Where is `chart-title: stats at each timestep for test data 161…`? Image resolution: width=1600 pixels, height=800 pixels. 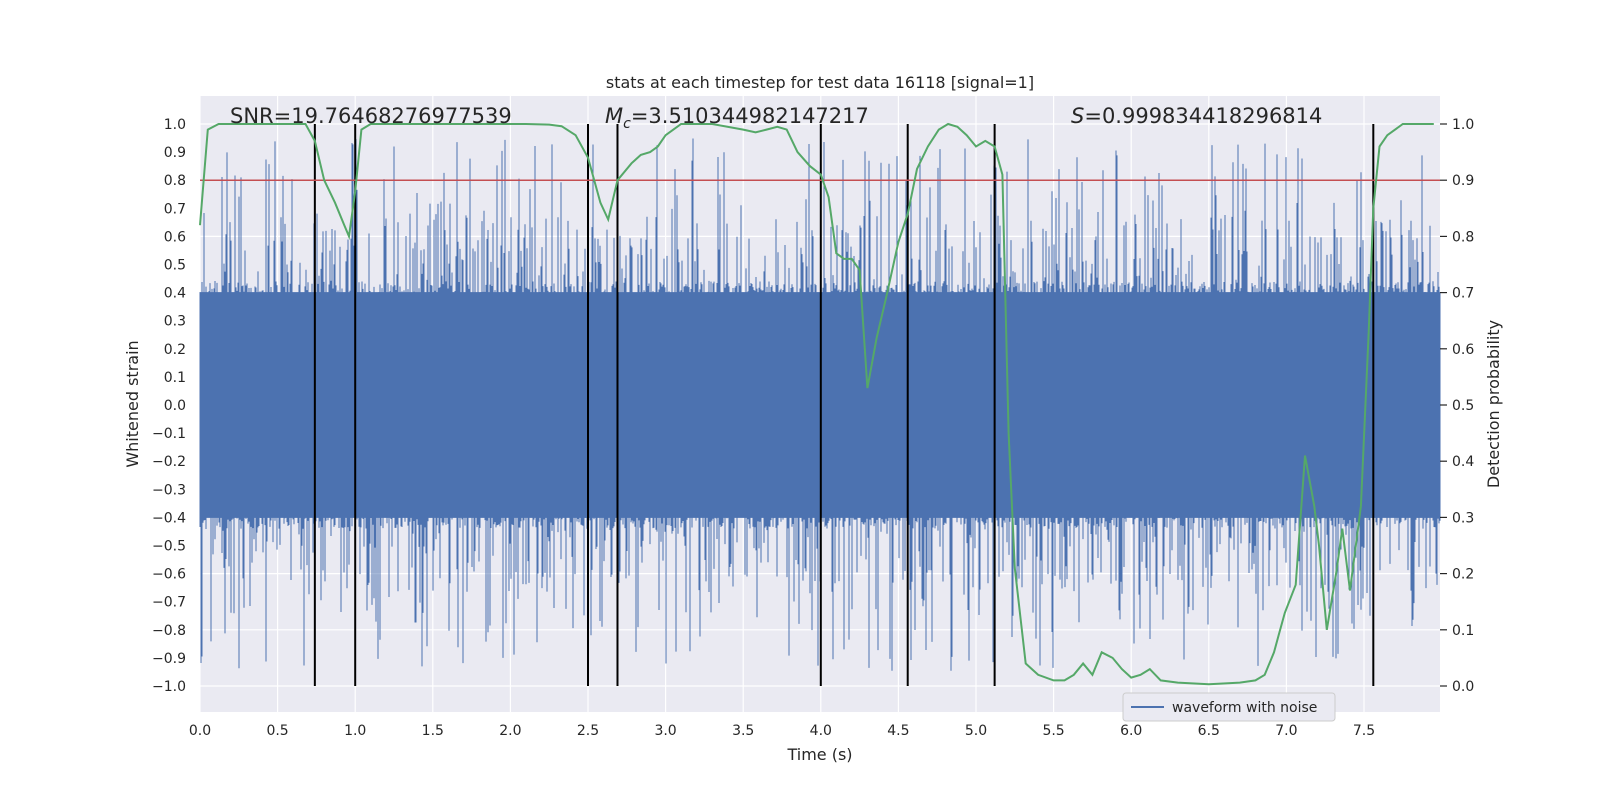
chart-title: stats at each timestep for test data 161… is located at coordinates (820, 82).